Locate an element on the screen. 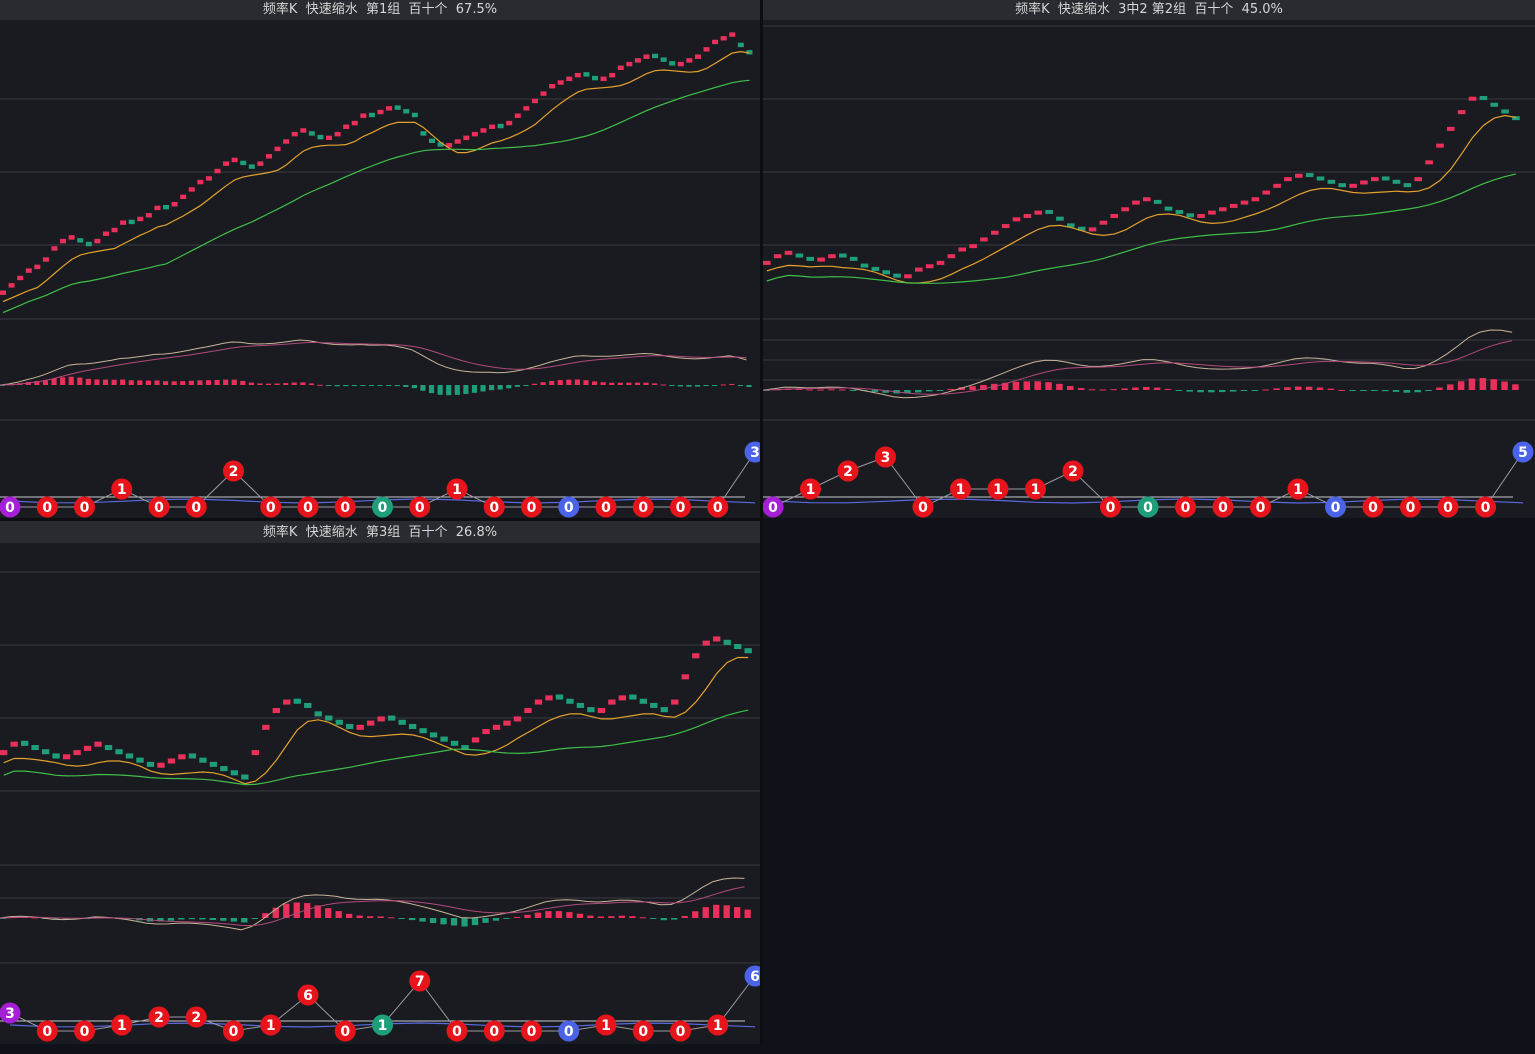 The image size is (1535, 1054). macd-dea-line is located at coordinates (372, 906).